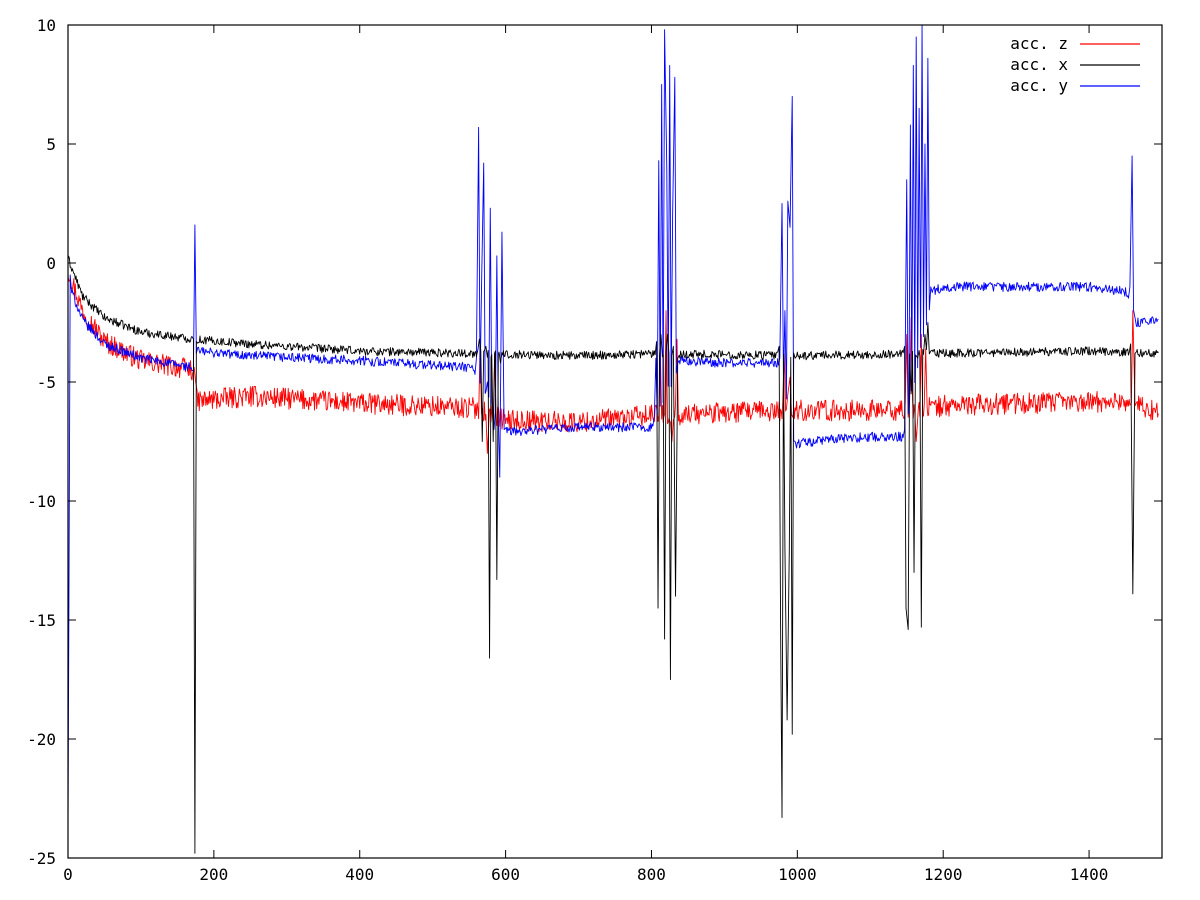 Image resolution: width=1200 pixels, height=900 pixels. What do you see at coordinates (41, 858) in the screenshot?
I see `y-tick-label: -25` at bounding box center [41, 858].